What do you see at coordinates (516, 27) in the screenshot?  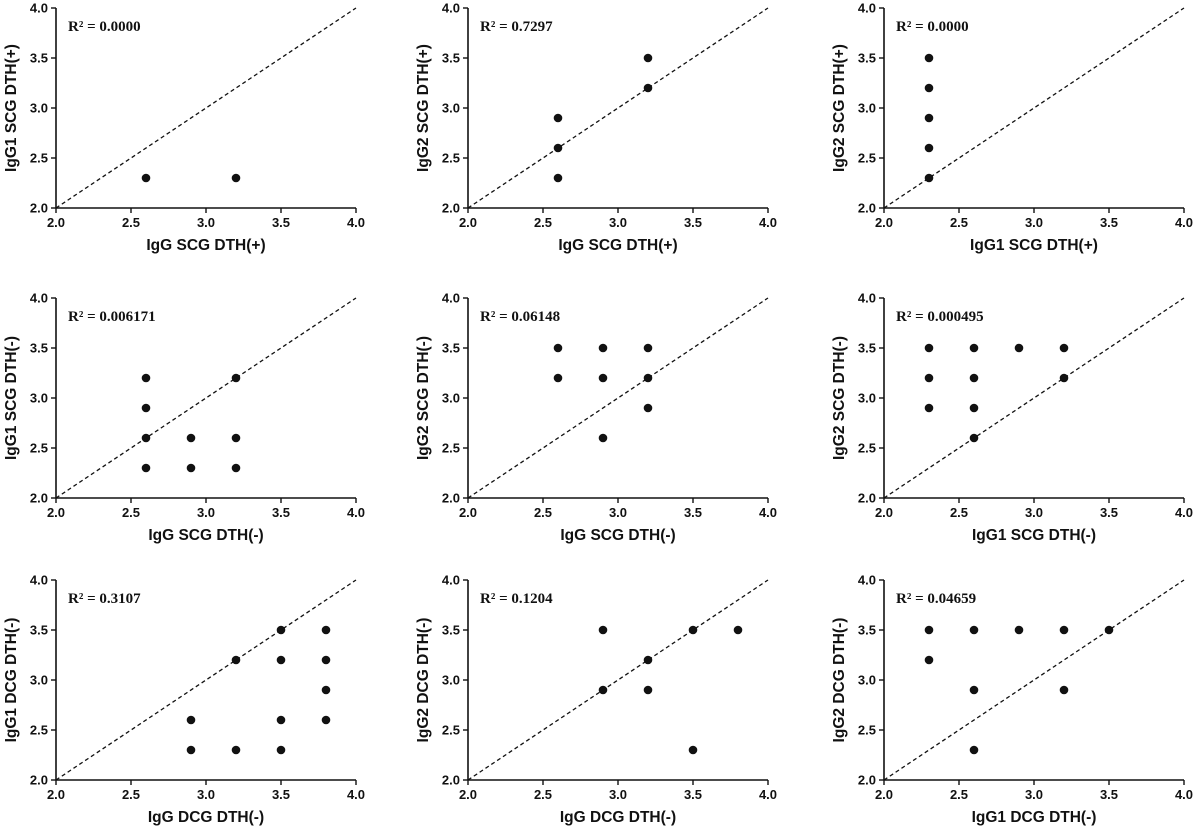 I see `r-squared-annotation: R² = 0.7297` at bounding box center [516, 27].